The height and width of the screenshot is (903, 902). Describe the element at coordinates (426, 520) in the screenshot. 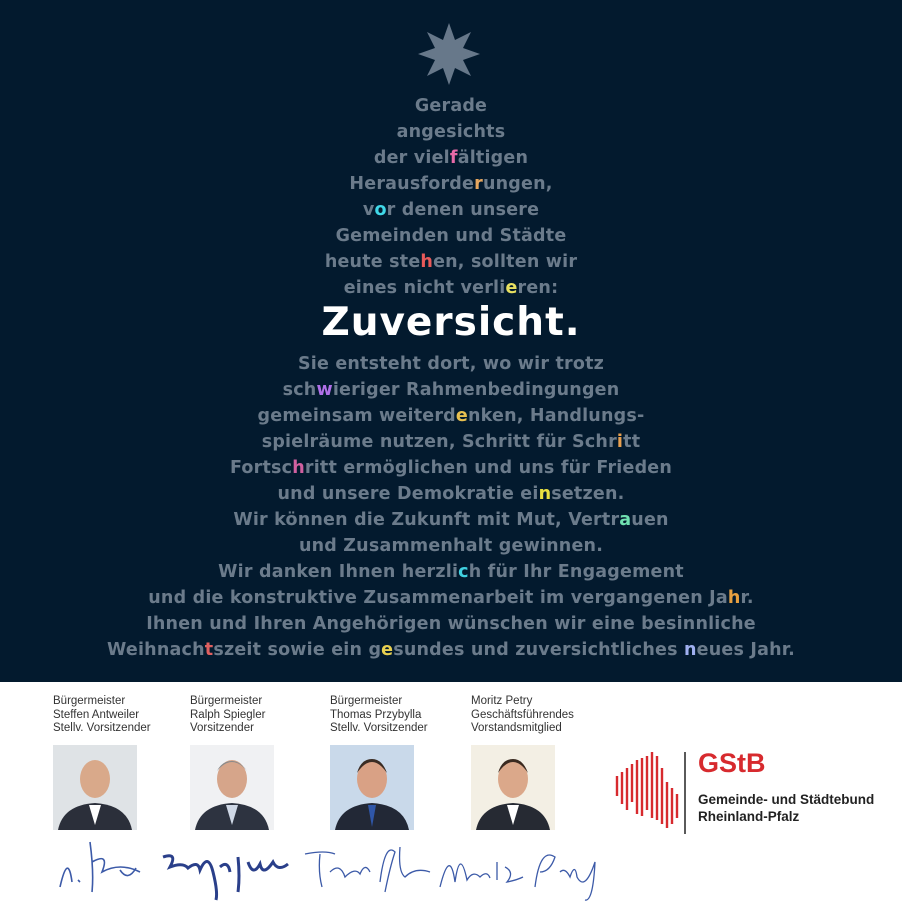

I see `poem-text: Wir können die Zukunft mit Mut, Vertr` at that location.